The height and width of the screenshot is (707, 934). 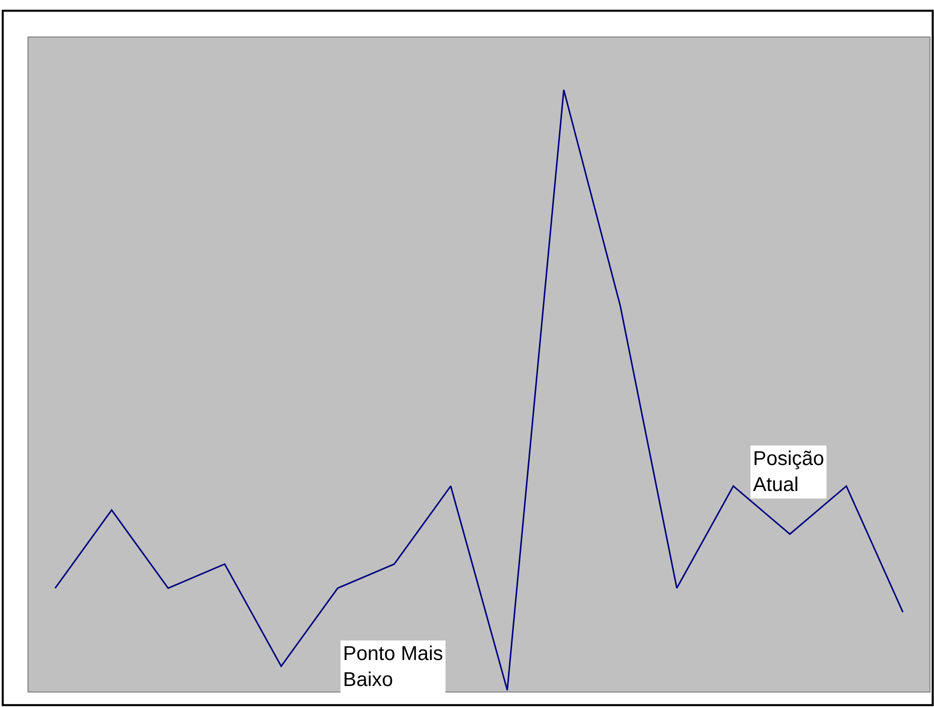 What do you see at coordinates (393, 667) in the screenshot?
I see `annotation: Ponto Mais Baixo` at bounding box center [393, 667].